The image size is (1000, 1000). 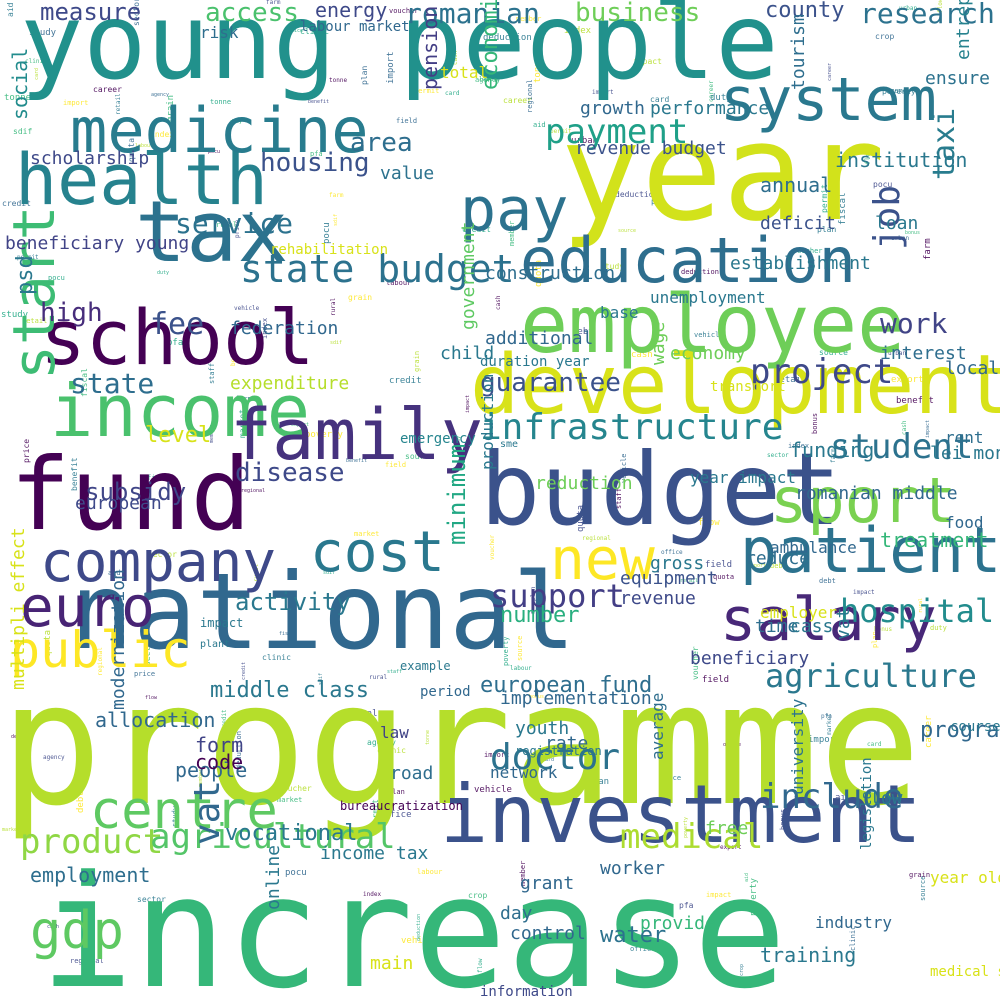 I want to click on cloud-word: fee, so click(x=177, y=324).